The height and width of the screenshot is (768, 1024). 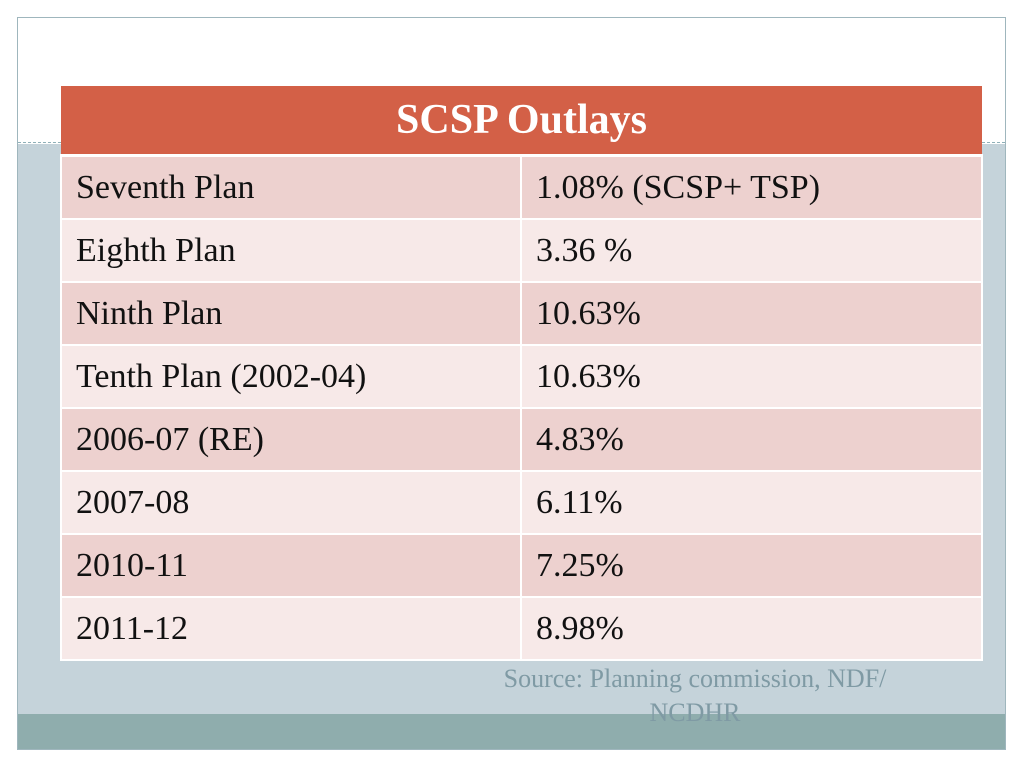 What do you see at coordinates (291, 250) in the screenshot?
I see `row-label: Eighth Plan` at bounding box center [291, 250].